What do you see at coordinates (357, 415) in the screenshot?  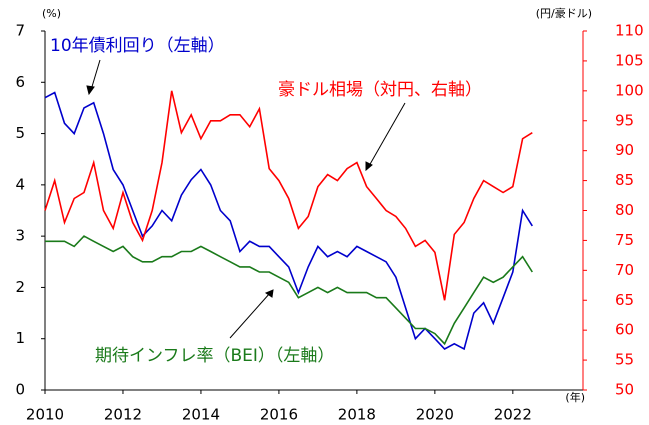 I see `x-tick-label: 2018` at bounding box center [357, 415].